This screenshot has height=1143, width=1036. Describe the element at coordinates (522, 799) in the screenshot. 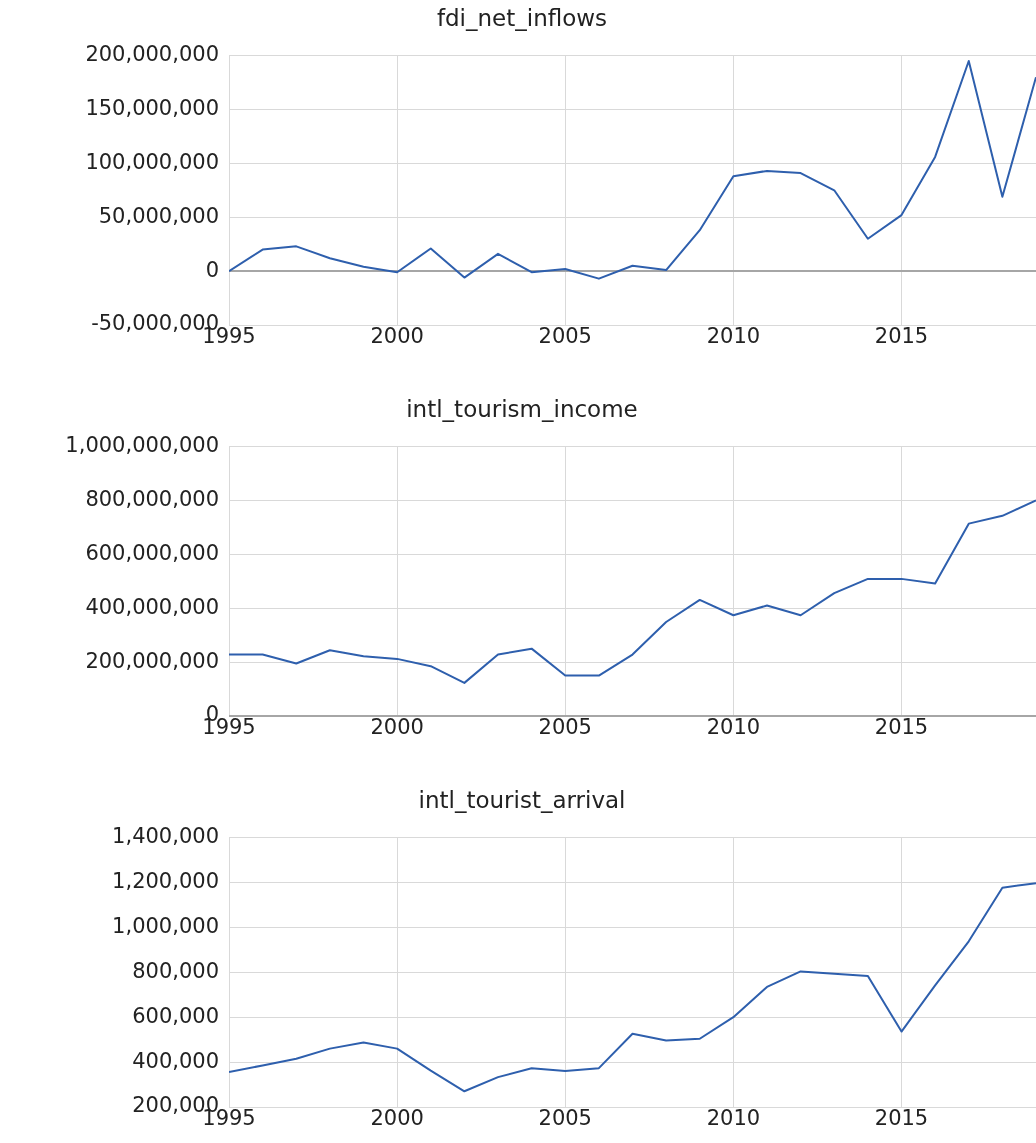

I see `chart-title: intl_tourist_arrival` at that location.